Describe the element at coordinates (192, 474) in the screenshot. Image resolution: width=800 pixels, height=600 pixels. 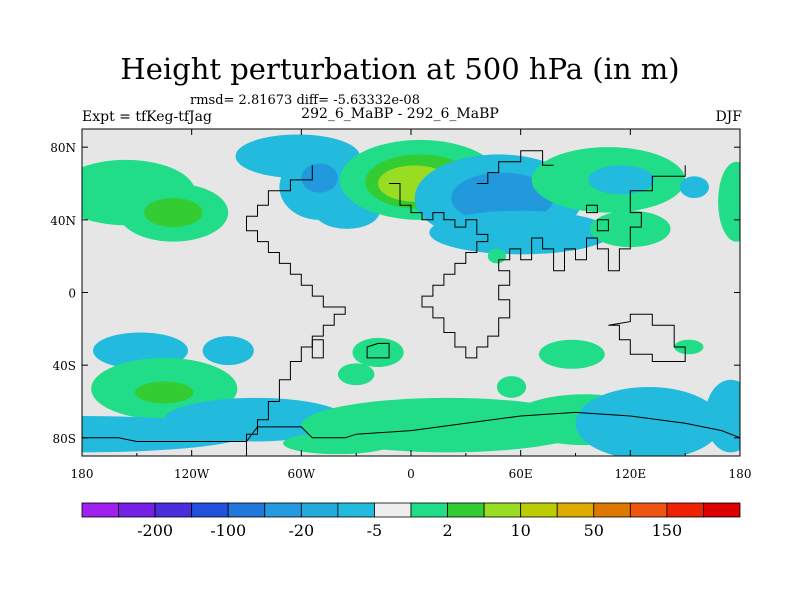
I see `x-tick-label-1: 120W` at that location.